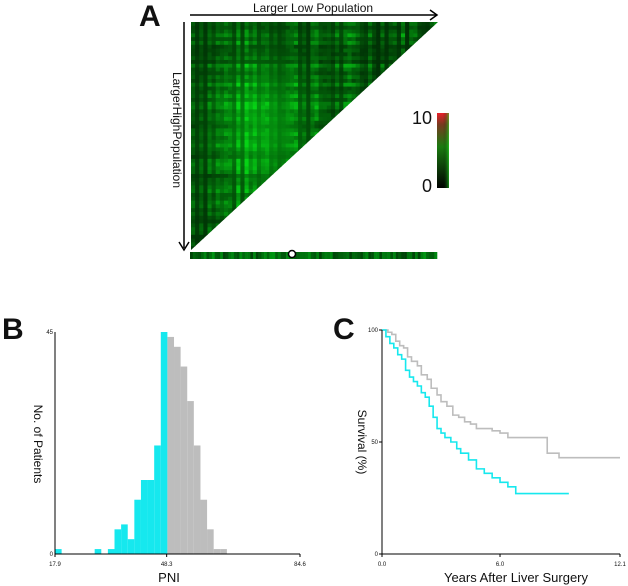 This screenshot has width=628, height=586. Describe the element at coordinates (362, 255) in the screenshot. I see `heatmap-strip-cell` at that location.